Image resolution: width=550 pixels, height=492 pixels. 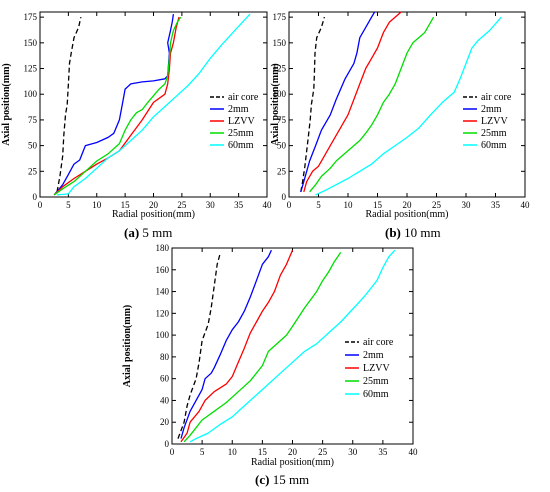 What do you see at coordinates (163, 248) in the screenshot?
I see `y-tick-label: 180` at bounding box center [163, 248].